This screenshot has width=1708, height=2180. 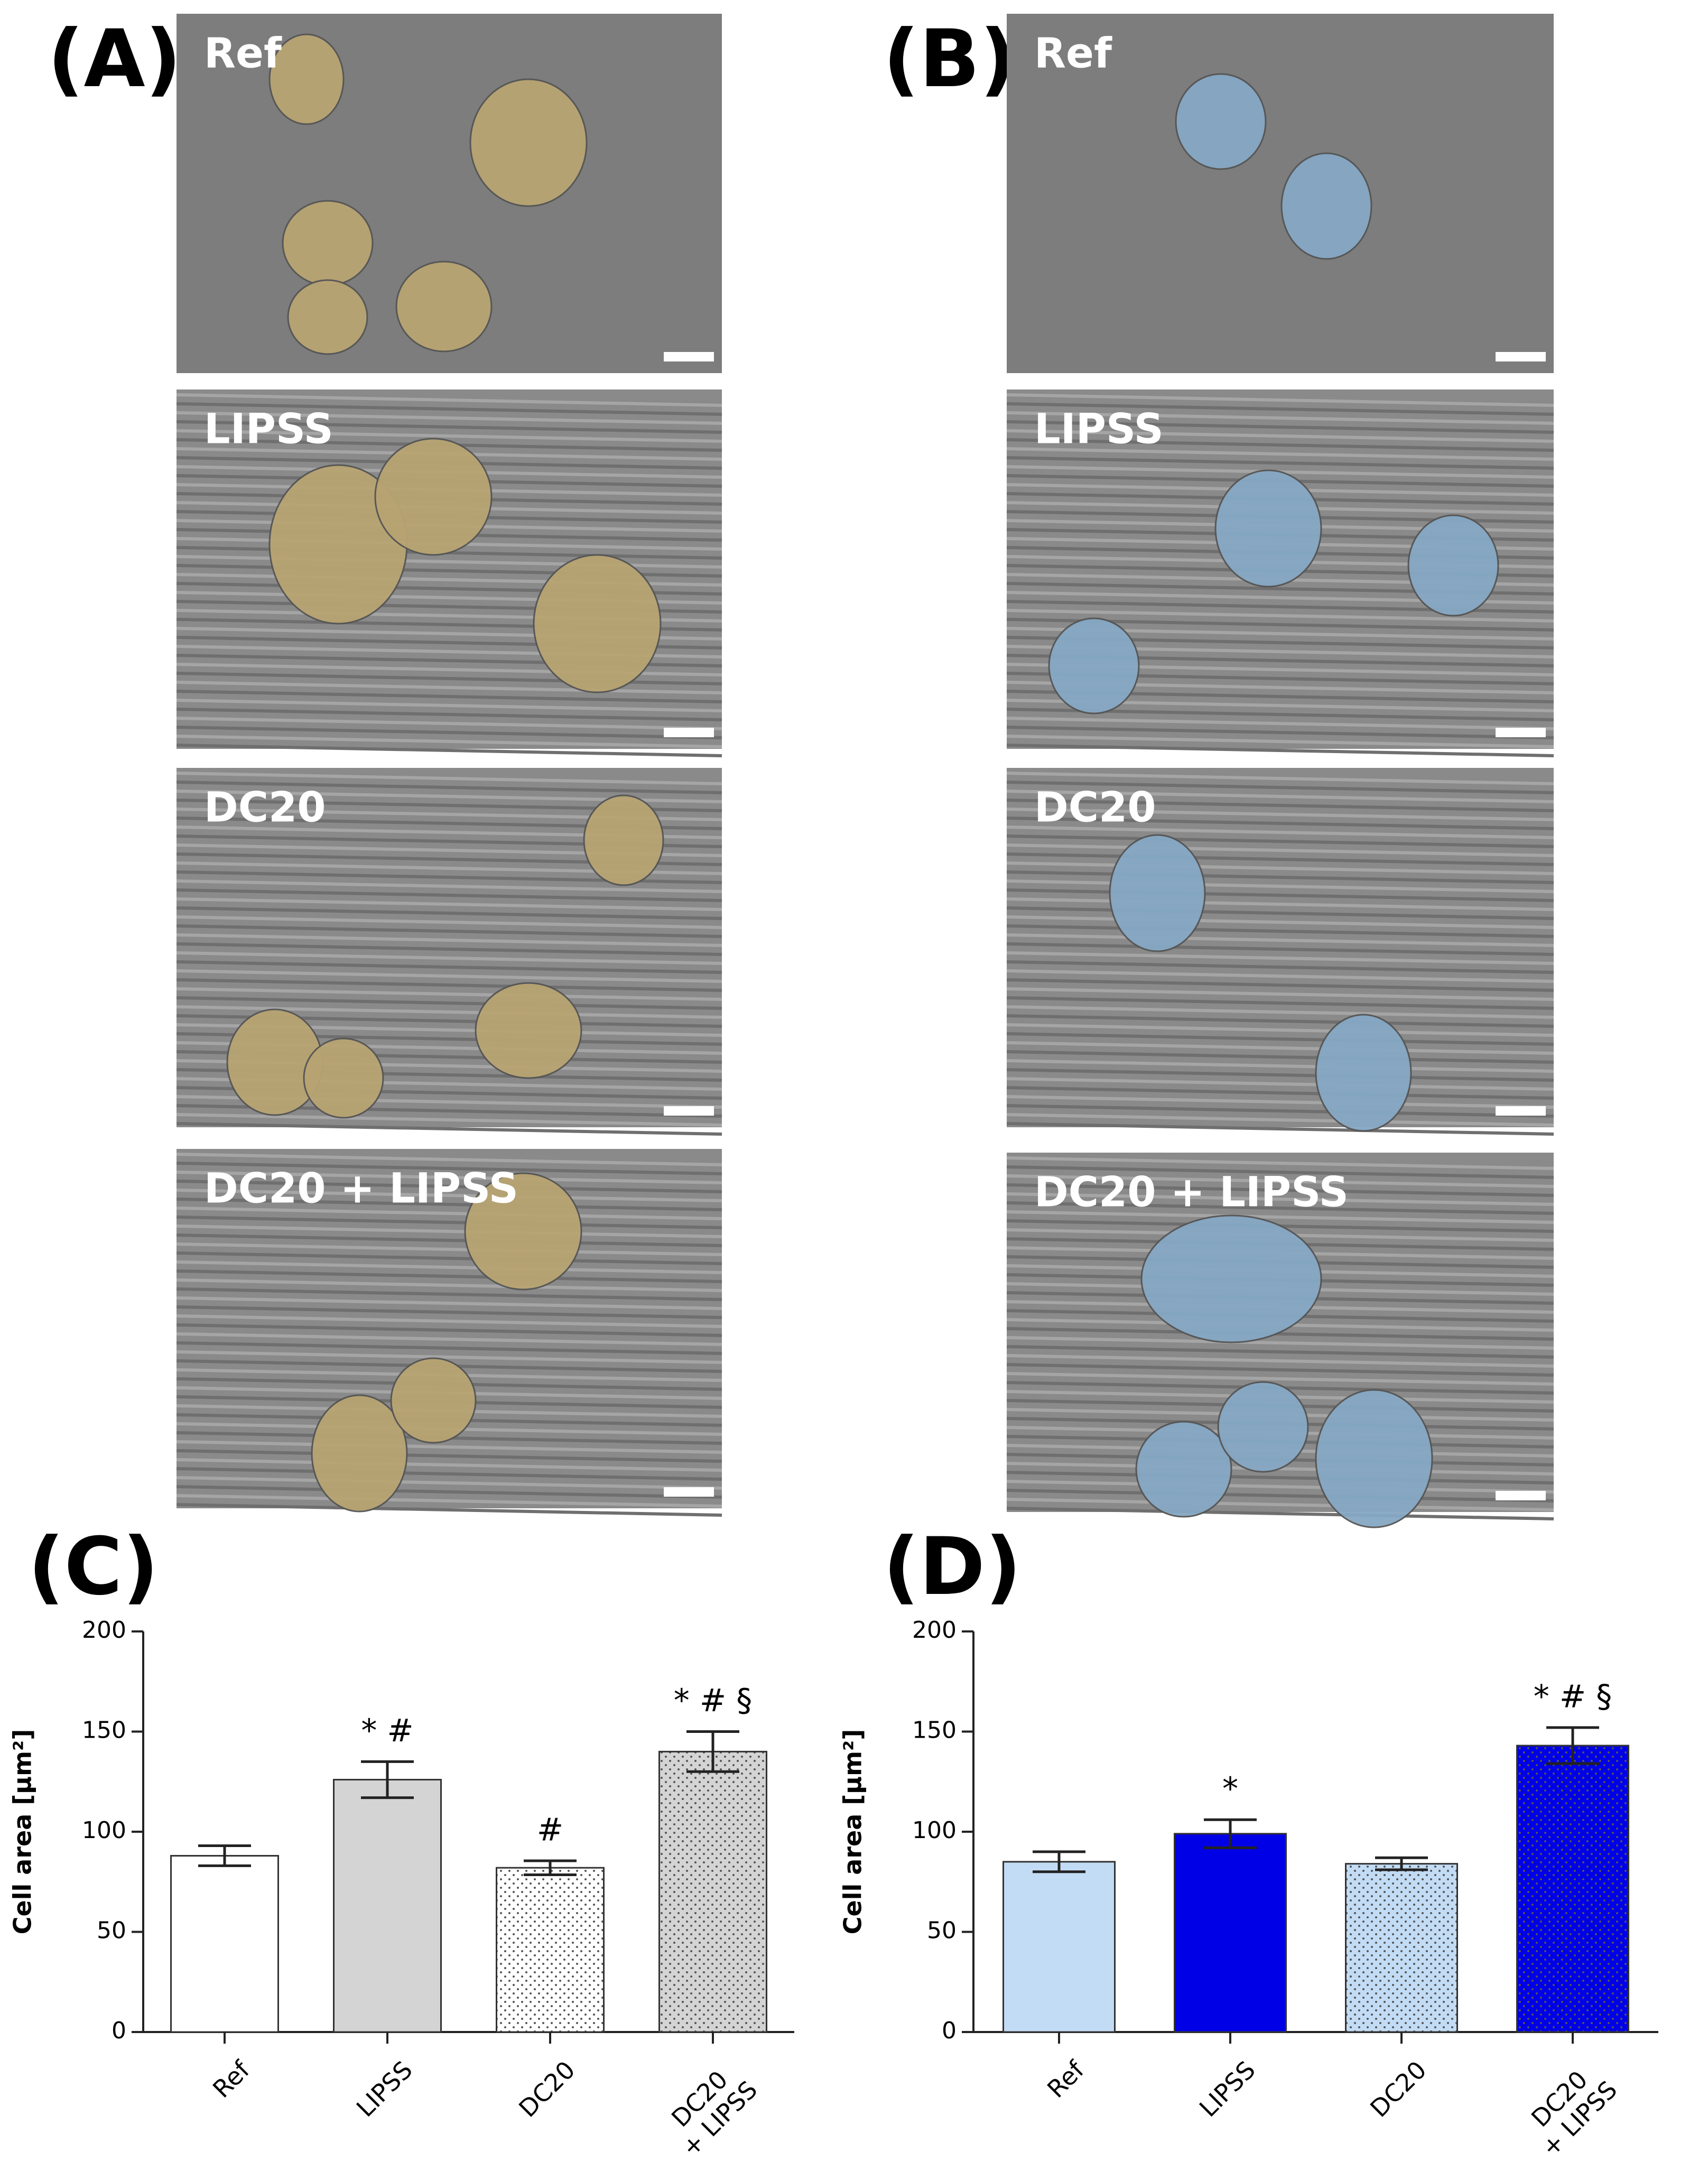 I want to click on panel-label: (A), so click(x=115, y=59).